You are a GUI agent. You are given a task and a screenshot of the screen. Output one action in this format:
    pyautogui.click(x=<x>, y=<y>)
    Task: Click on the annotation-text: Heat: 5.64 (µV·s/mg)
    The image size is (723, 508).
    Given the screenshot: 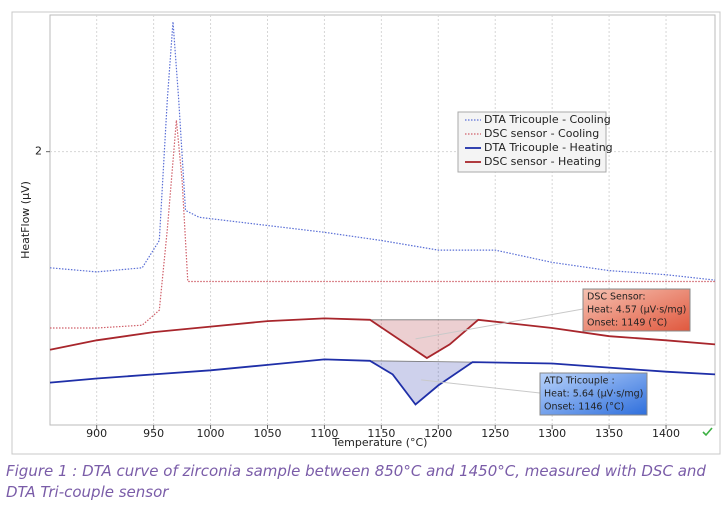 What is the action you would take?
    pyautogui.click(x=593, y=394)
    